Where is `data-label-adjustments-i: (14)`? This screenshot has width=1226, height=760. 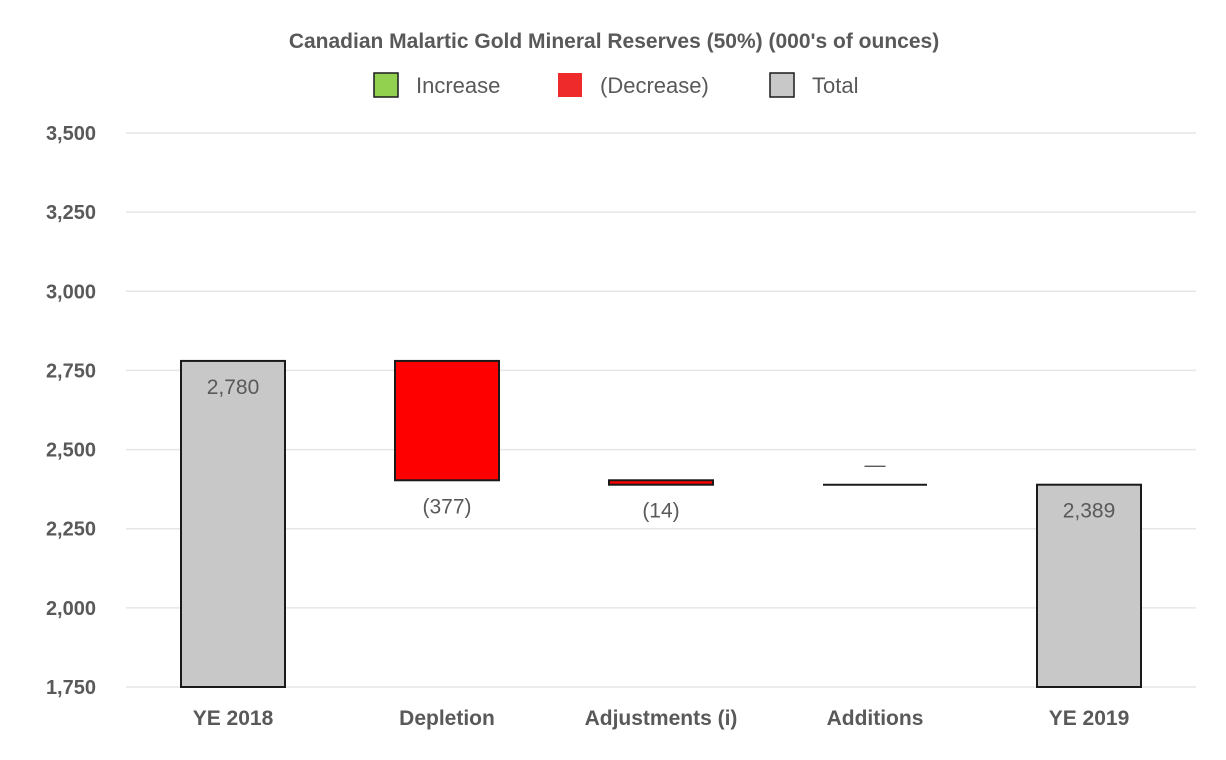 data-label-adjustments-i: (14) is located at coordinates (660, 511).